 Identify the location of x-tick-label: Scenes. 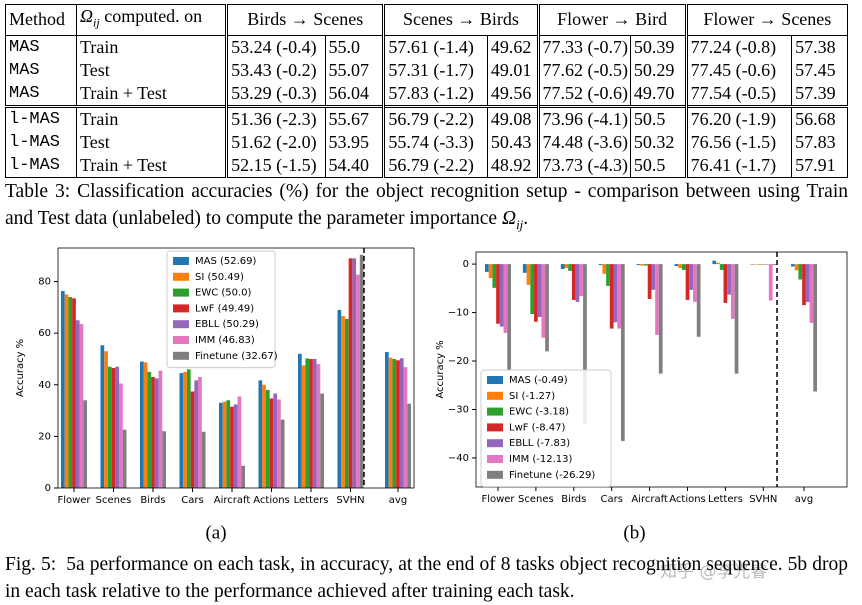
(536, 499).